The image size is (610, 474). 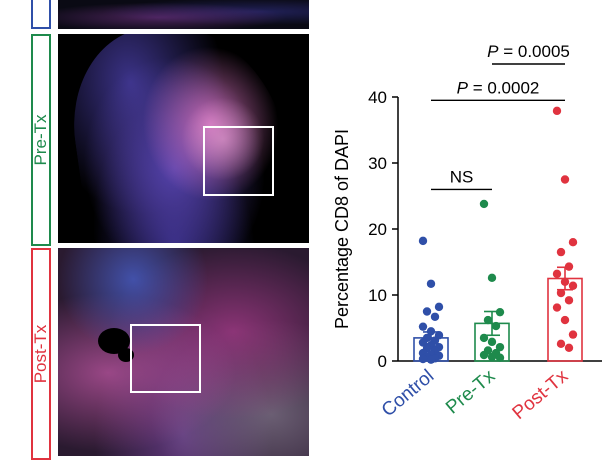 What do you see at coordinates (408, 393) in the screenshot?
I see `x-tick-label: Control` at bounding box center [408, 393].